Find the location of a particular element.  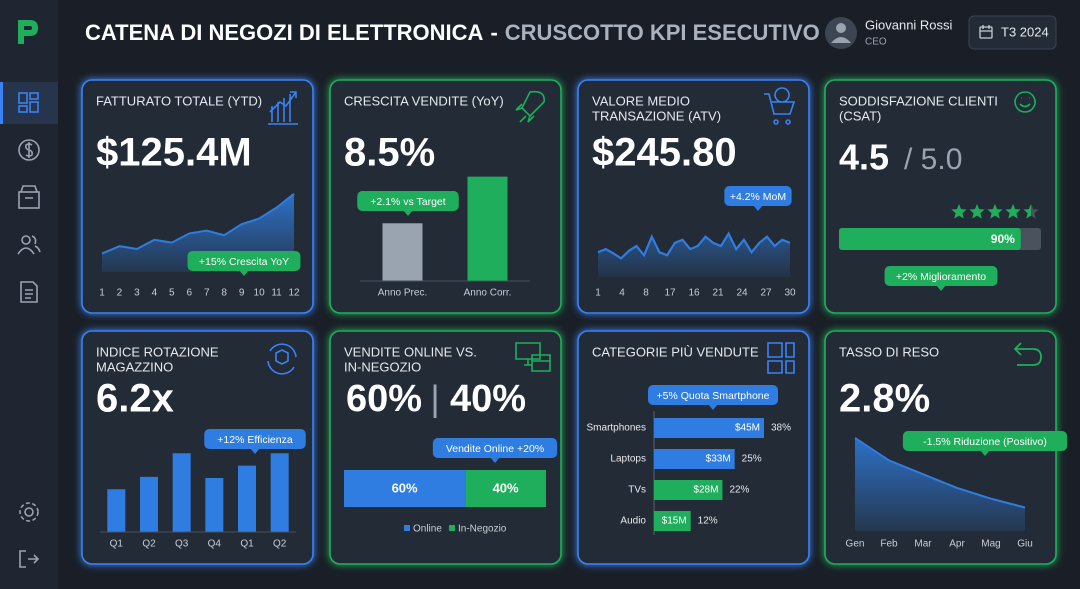

value-label: $28M is located at coordinates (705, 490).